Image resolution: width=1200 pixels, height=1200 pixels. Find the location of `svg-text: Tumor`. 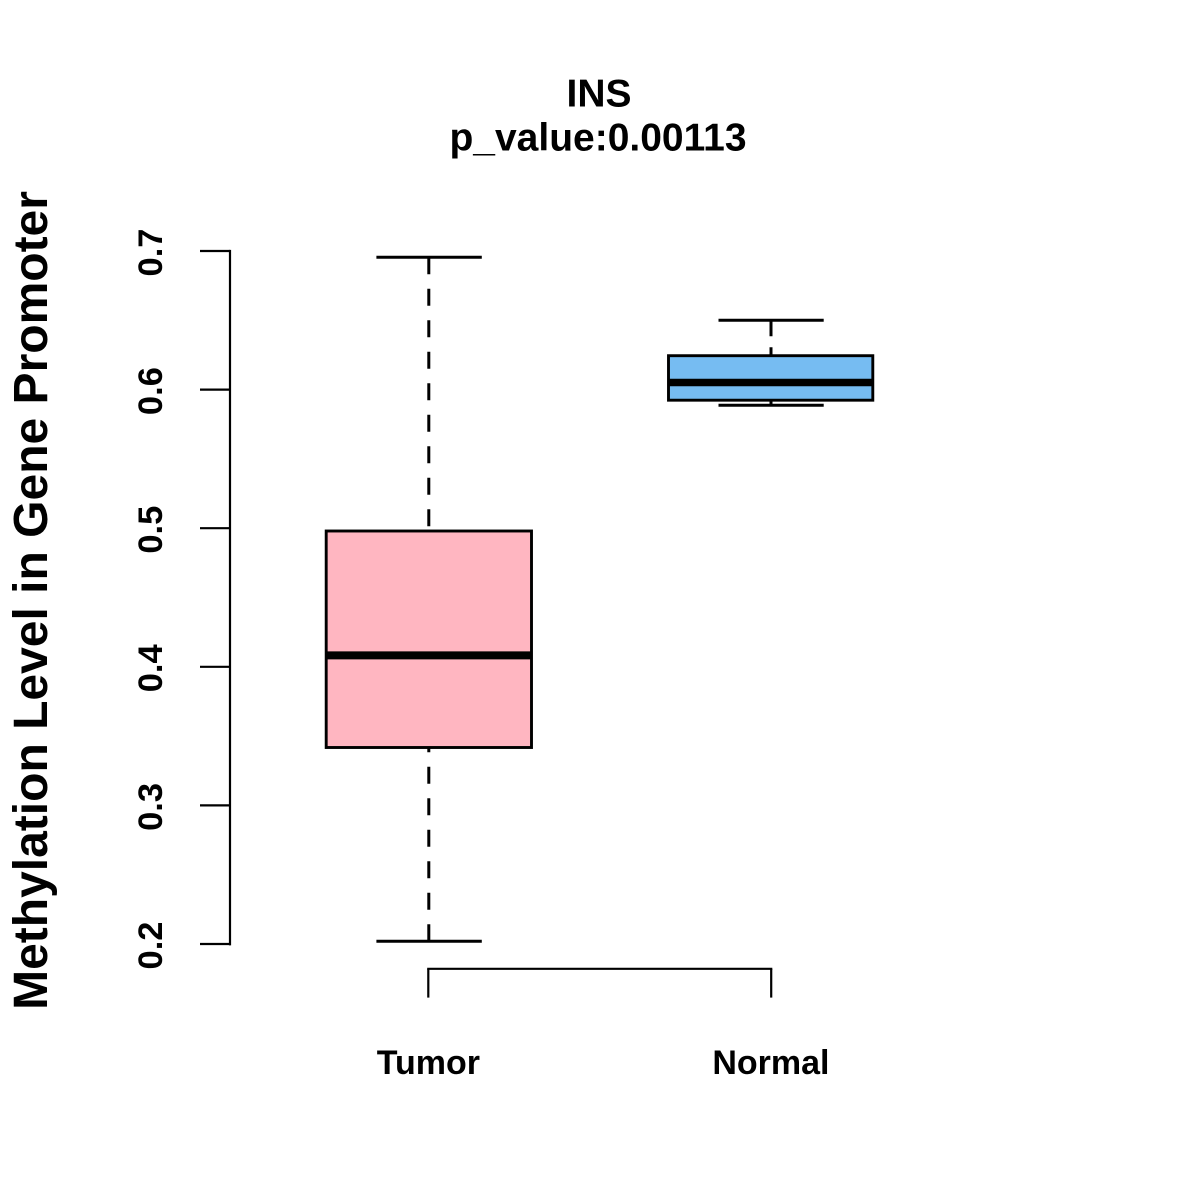

svg-text: Tumor is located at coordinates (428, 1063).